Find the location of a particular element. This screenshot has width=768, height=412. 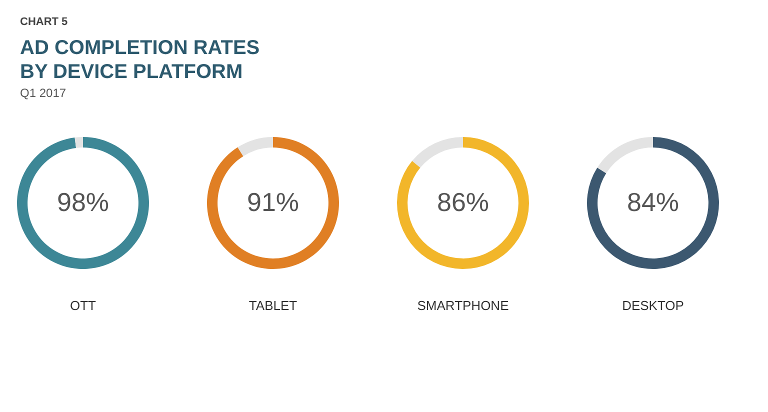

slice-label: SMARTPHONE is located at coordinates (463, 305).